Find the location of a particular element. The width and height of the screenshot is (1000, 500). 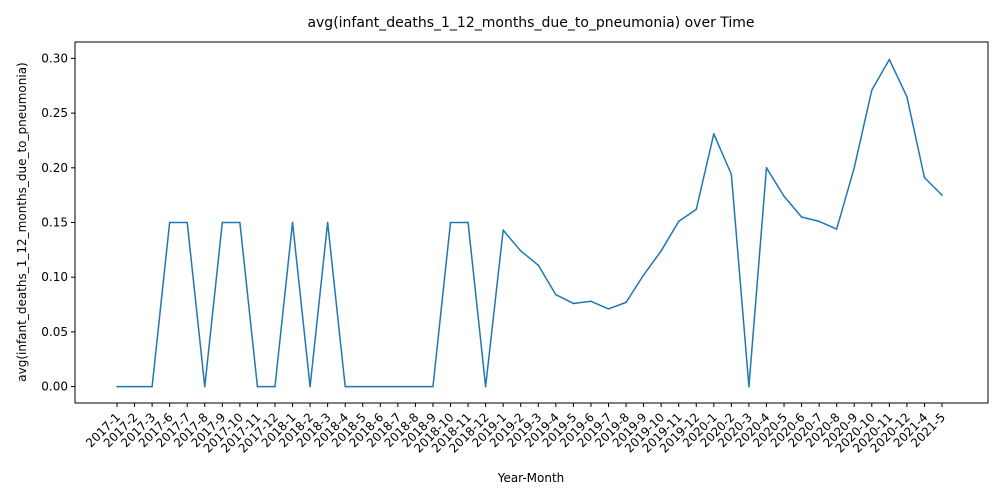

y-axis: 0.00 0.05 0.10 0.15 0.20 0.25 0.30 is located at coordinates (58, 222).